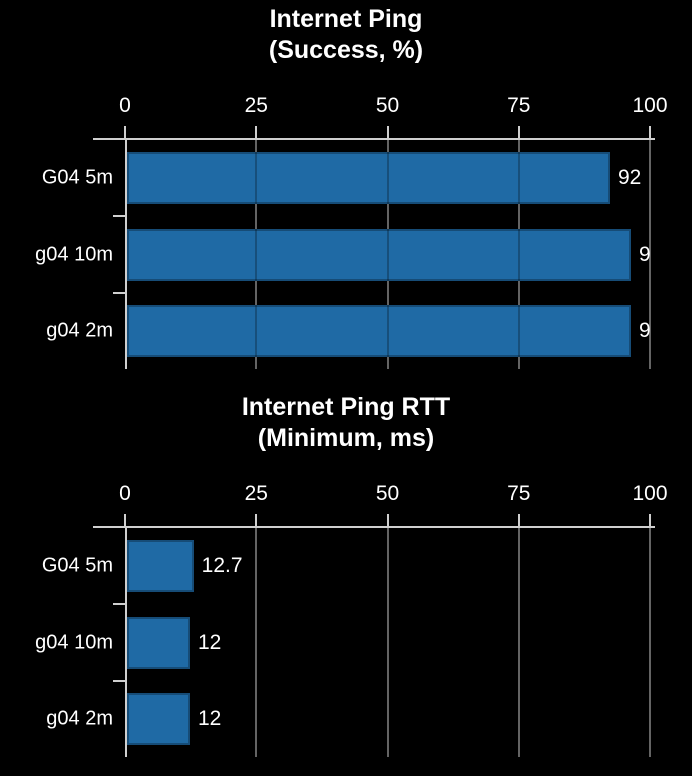 The width and height of the screenshot is (692, 776). I want to click on chart-title-line2: (Success, %), so click(346, 50).